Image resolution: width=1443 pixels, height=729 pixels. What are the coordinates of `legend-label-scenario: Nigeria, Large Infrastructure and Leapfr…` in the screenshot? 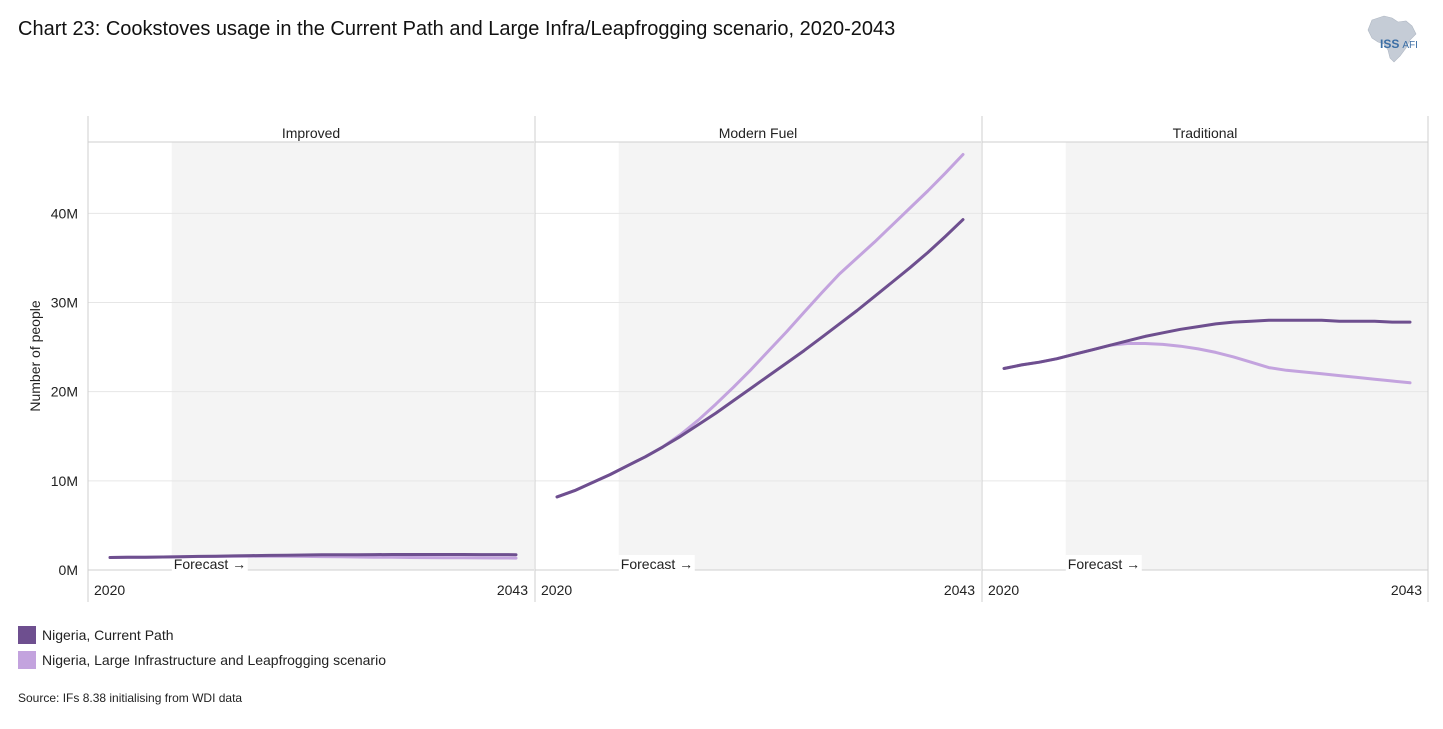 It's located at (214, 659).